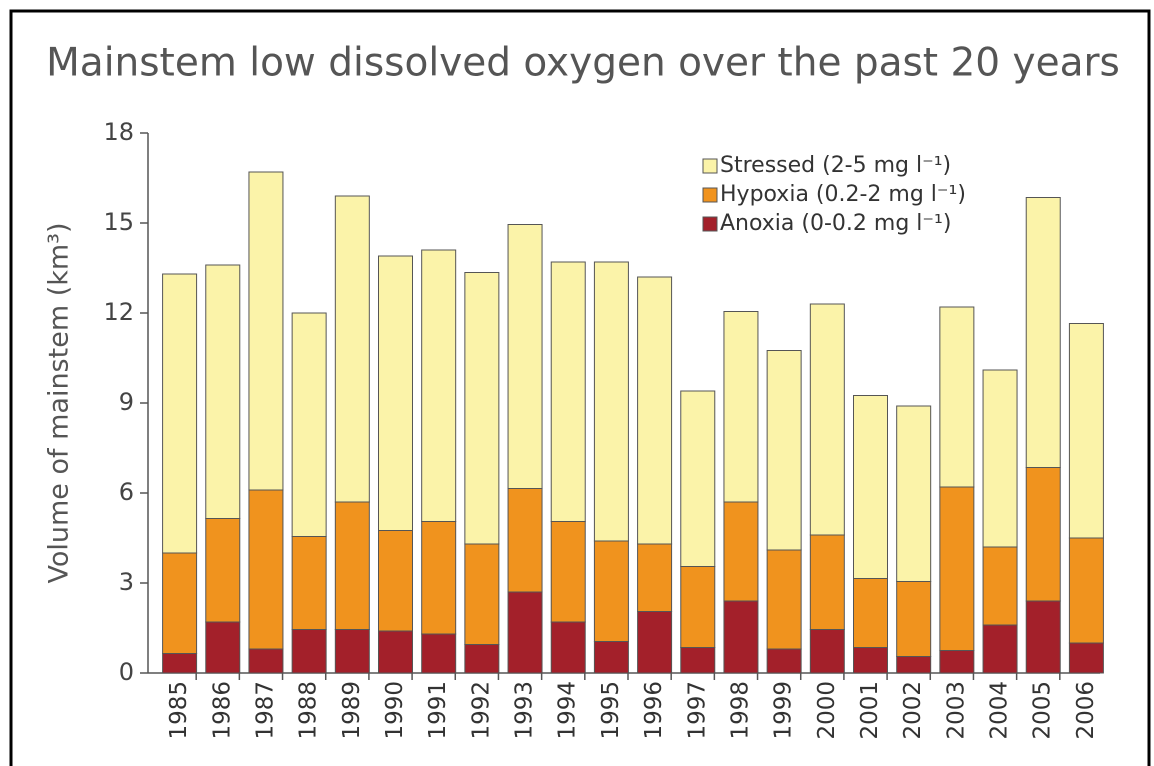 The height and width of the screenshot is (766, 1154). I want to click on y-tick-label: 18, so click(118, 132).